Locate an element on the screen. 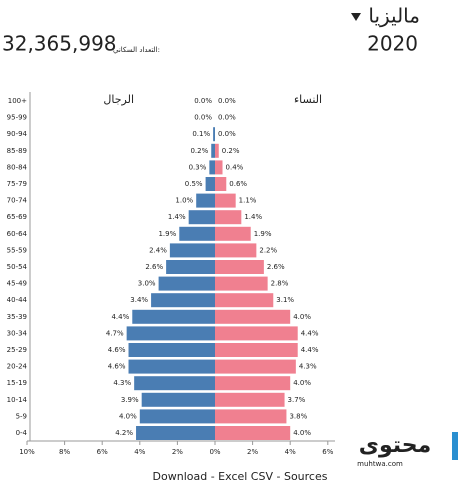 The image size is (469, 480). value-label: 2.8% is located at coordinates (280, 284).